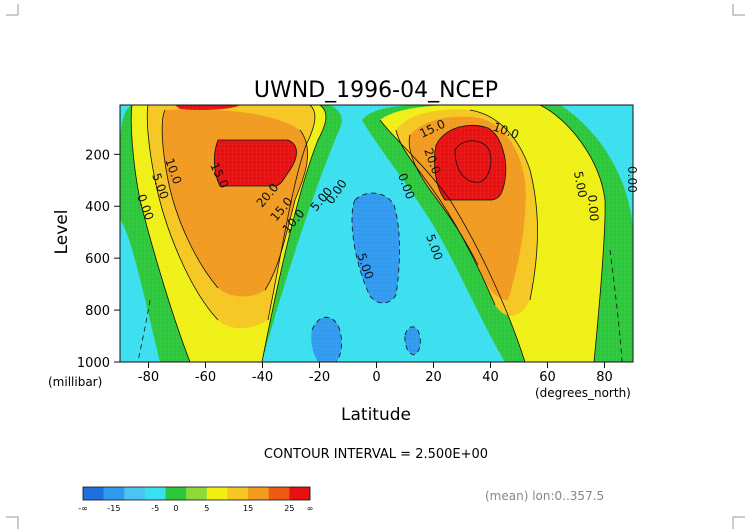  What do you see at coordinates (376, 415) in the screenshot?
I see `x-axis-label: Latitude` at bounding box center [376, 415].